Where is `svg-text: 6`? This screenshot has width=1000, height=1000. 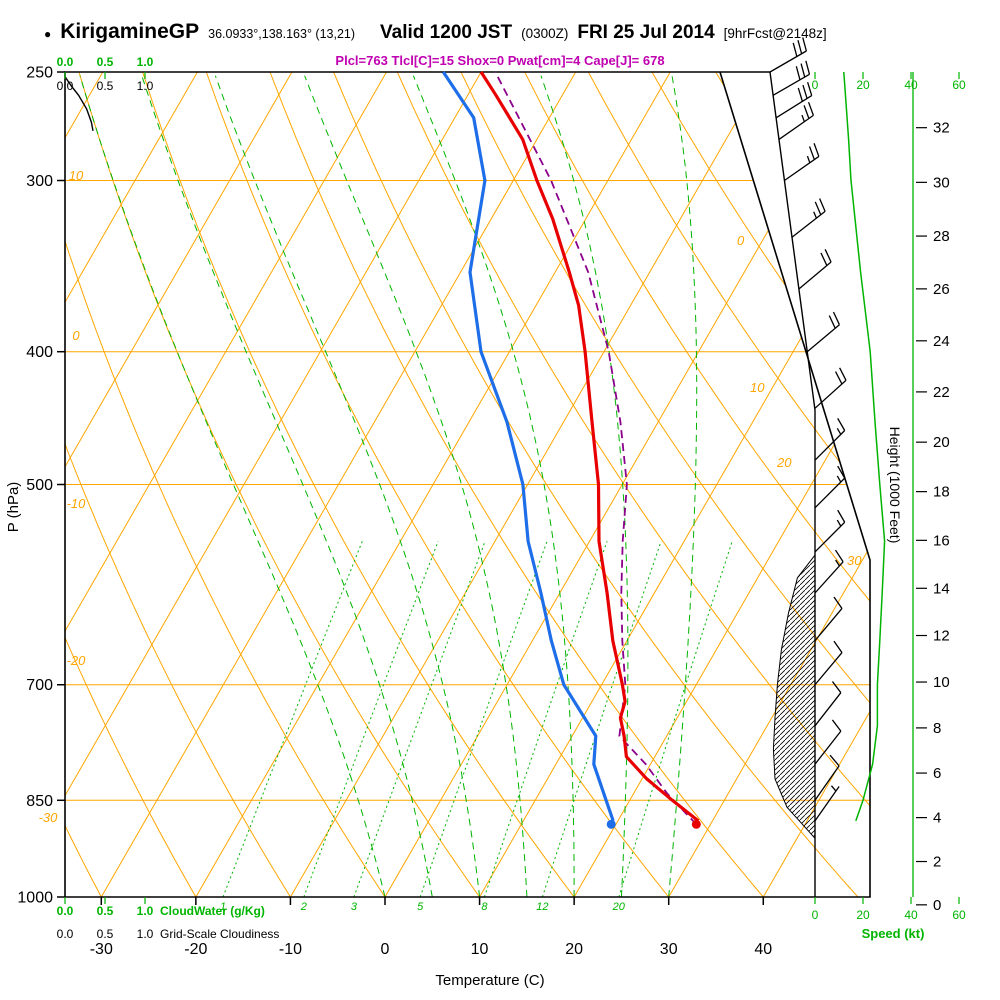
svg-text: 6 is located at coordinates (937, 773).